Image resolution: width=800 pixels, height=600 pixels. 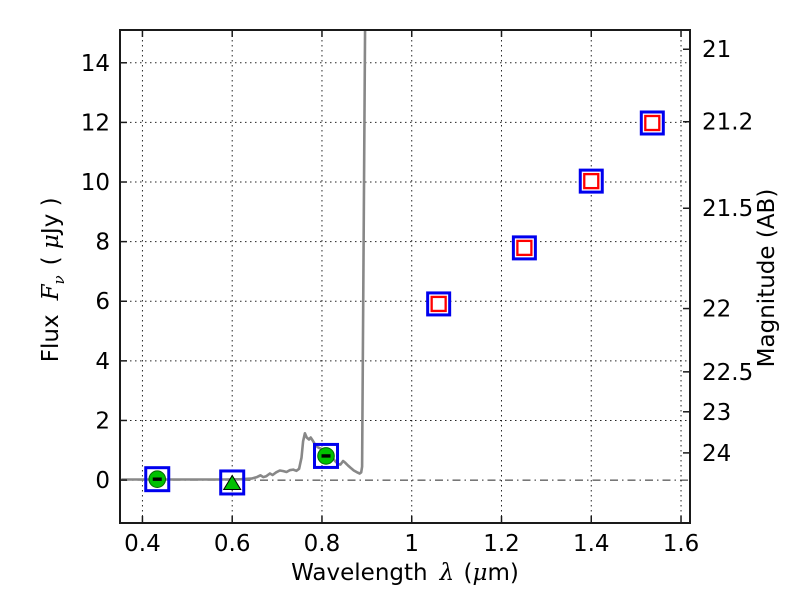 I want to click on flux-symbol: Fν, so click(x=53, y=288).